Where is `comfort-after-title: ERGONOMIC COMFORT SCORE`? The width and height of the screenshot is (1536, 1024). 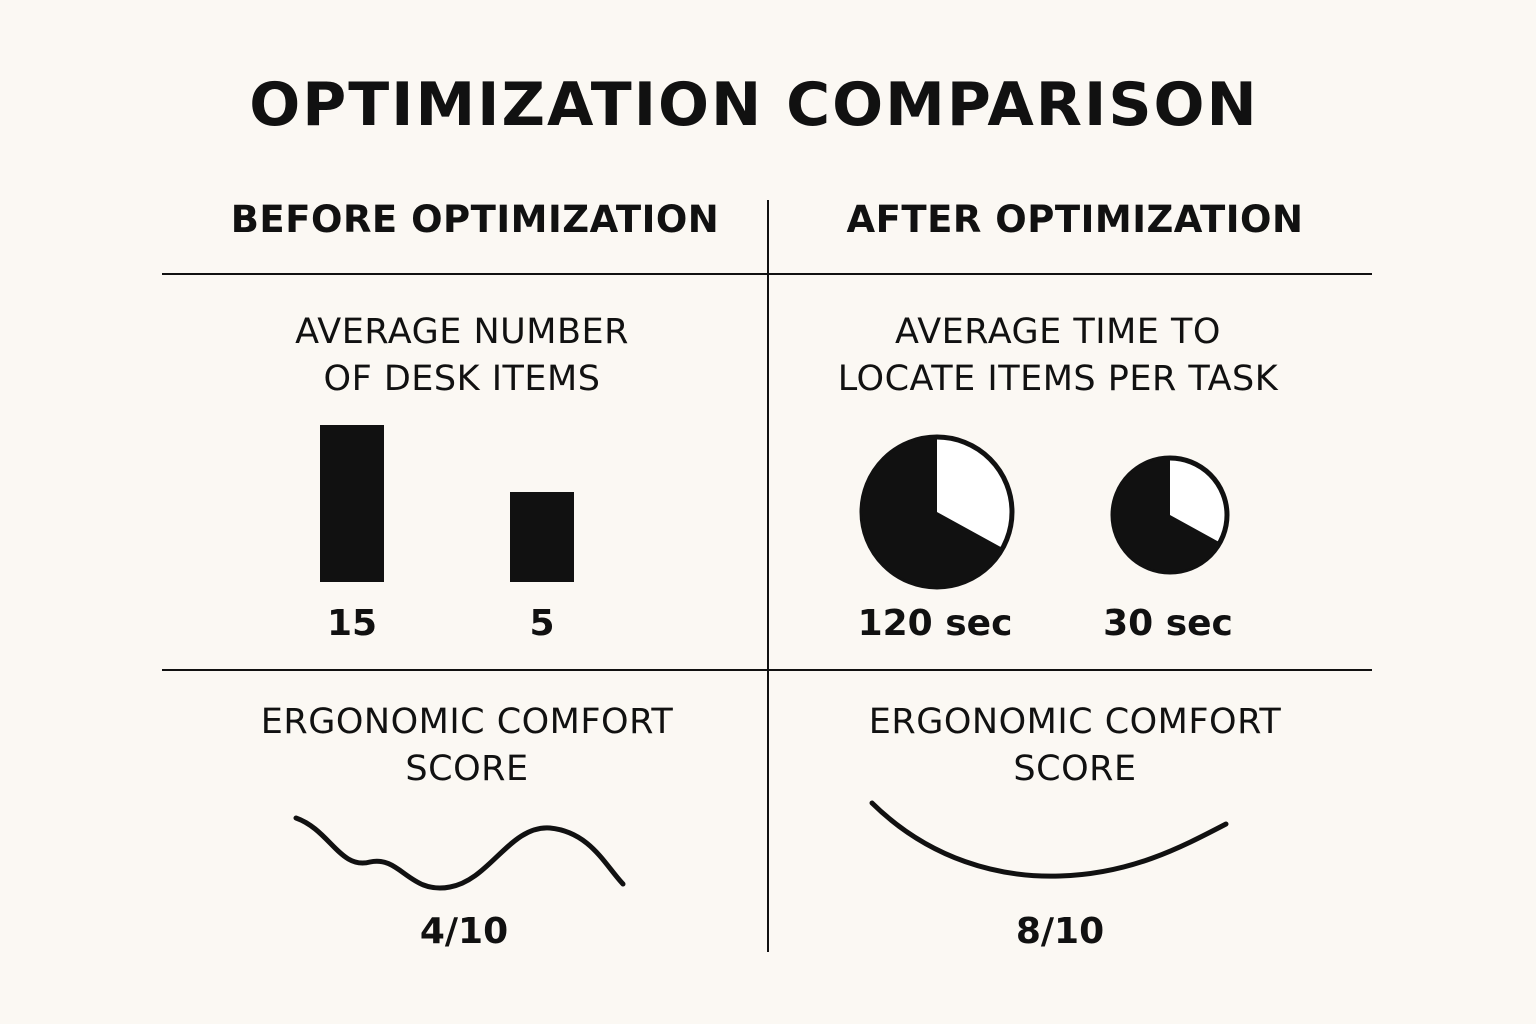
comfort-after-title: ERGONOMIC COMFORT SCORE is located at coordinates (1075, 746).